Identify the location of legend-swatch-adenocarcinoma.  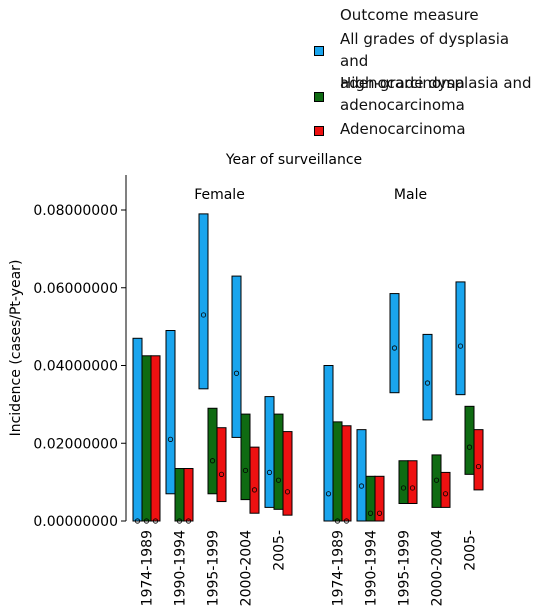
(319, 131).